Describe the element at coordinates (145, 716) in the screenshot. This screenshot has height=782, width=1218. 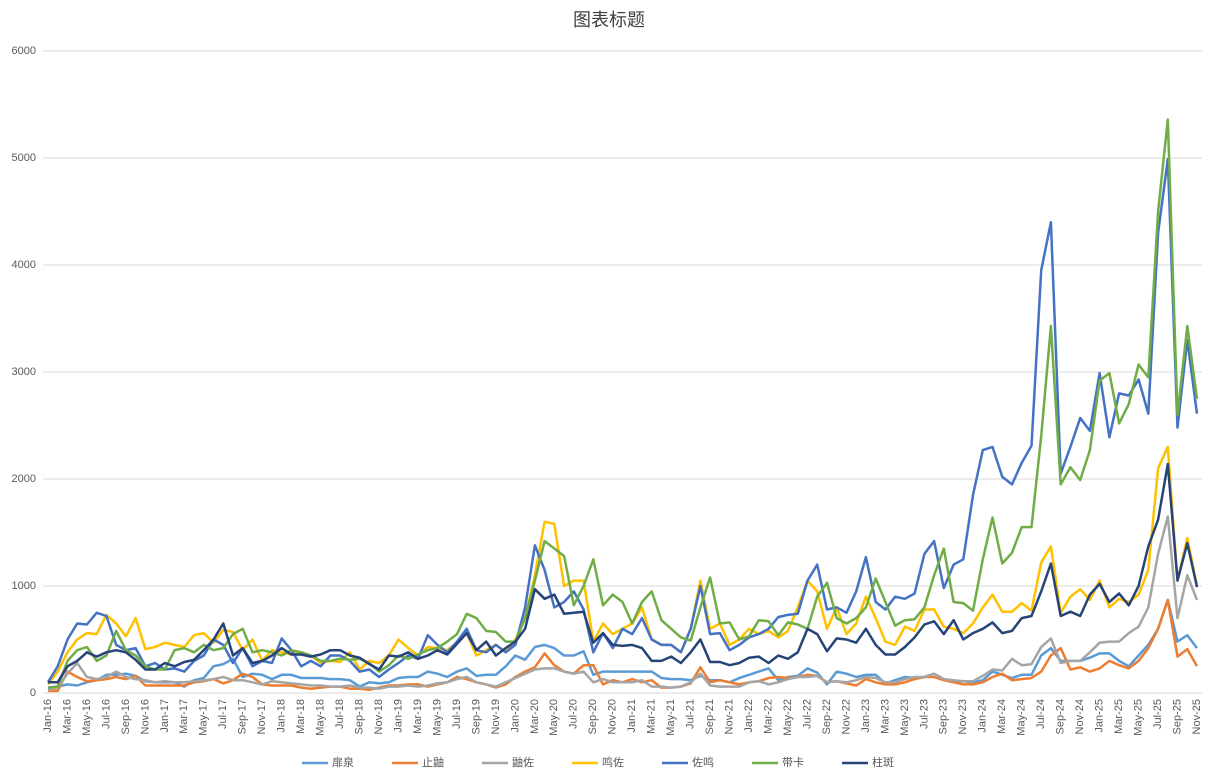
I see `x-tick-label: Nov-16` at that location.